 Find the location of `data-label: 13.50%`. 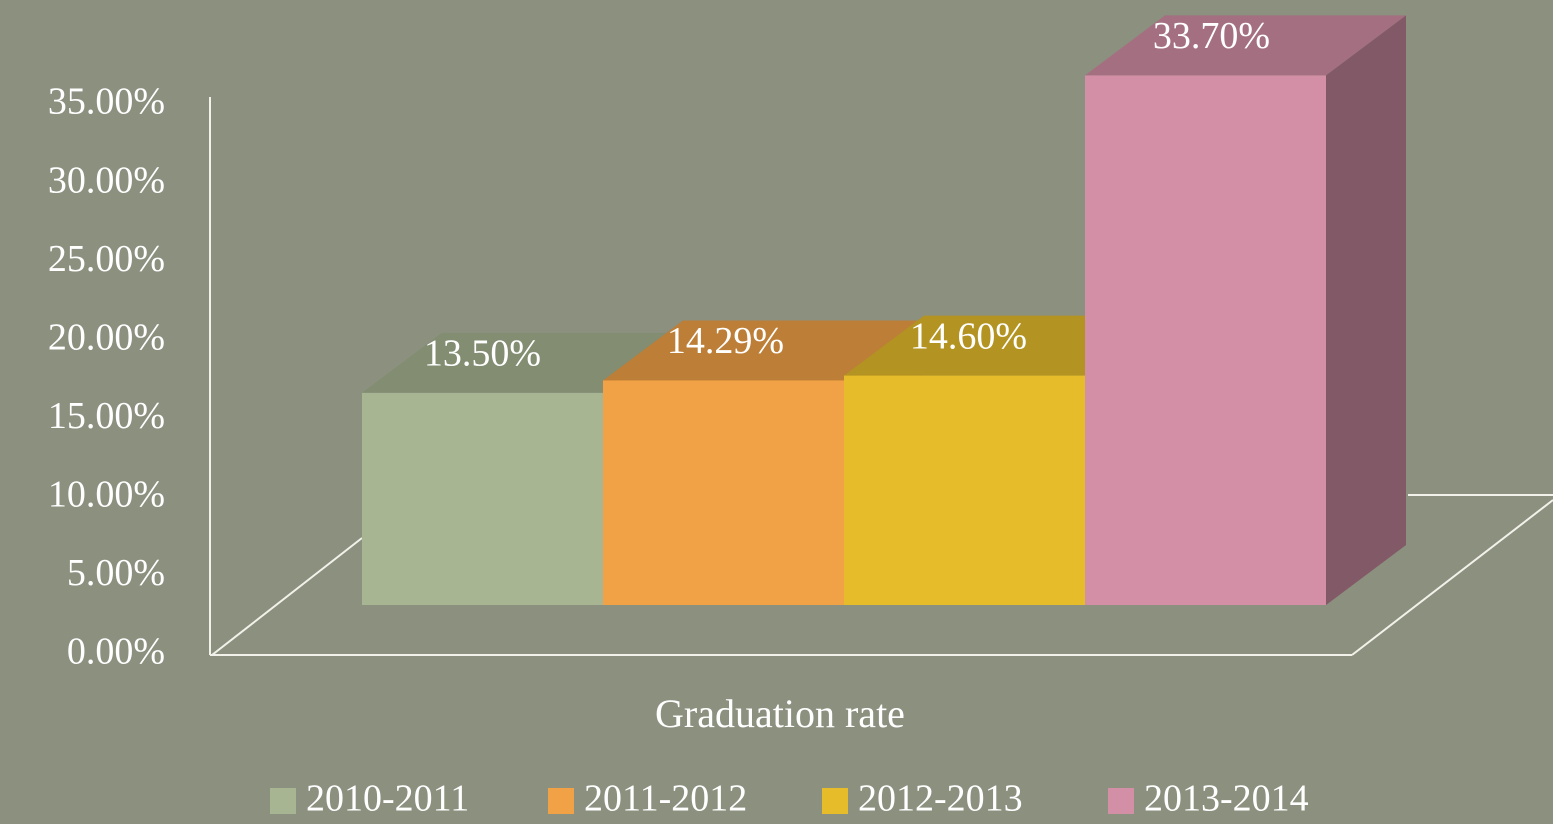

data-label: 13.50% is located at coordinates (482, 354).